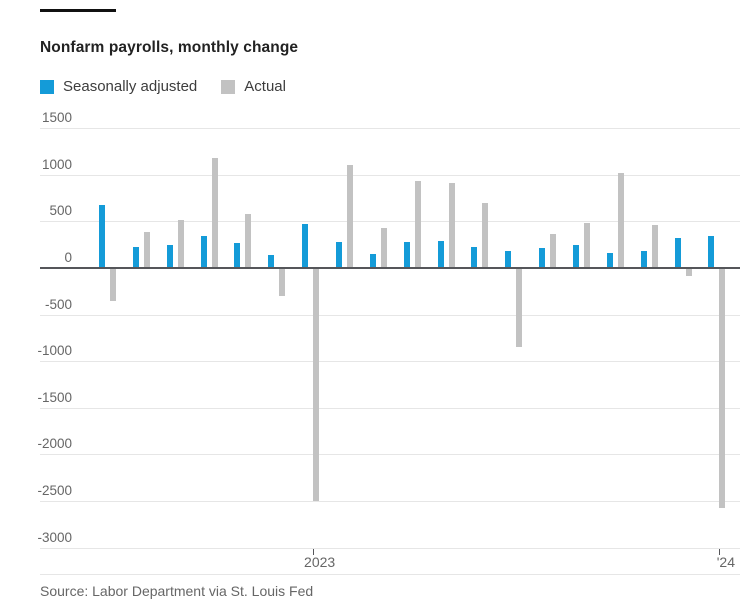 The image size is (752, 612). I want to click on legend: Seasonally adjusted Actual, so click(163, 86).